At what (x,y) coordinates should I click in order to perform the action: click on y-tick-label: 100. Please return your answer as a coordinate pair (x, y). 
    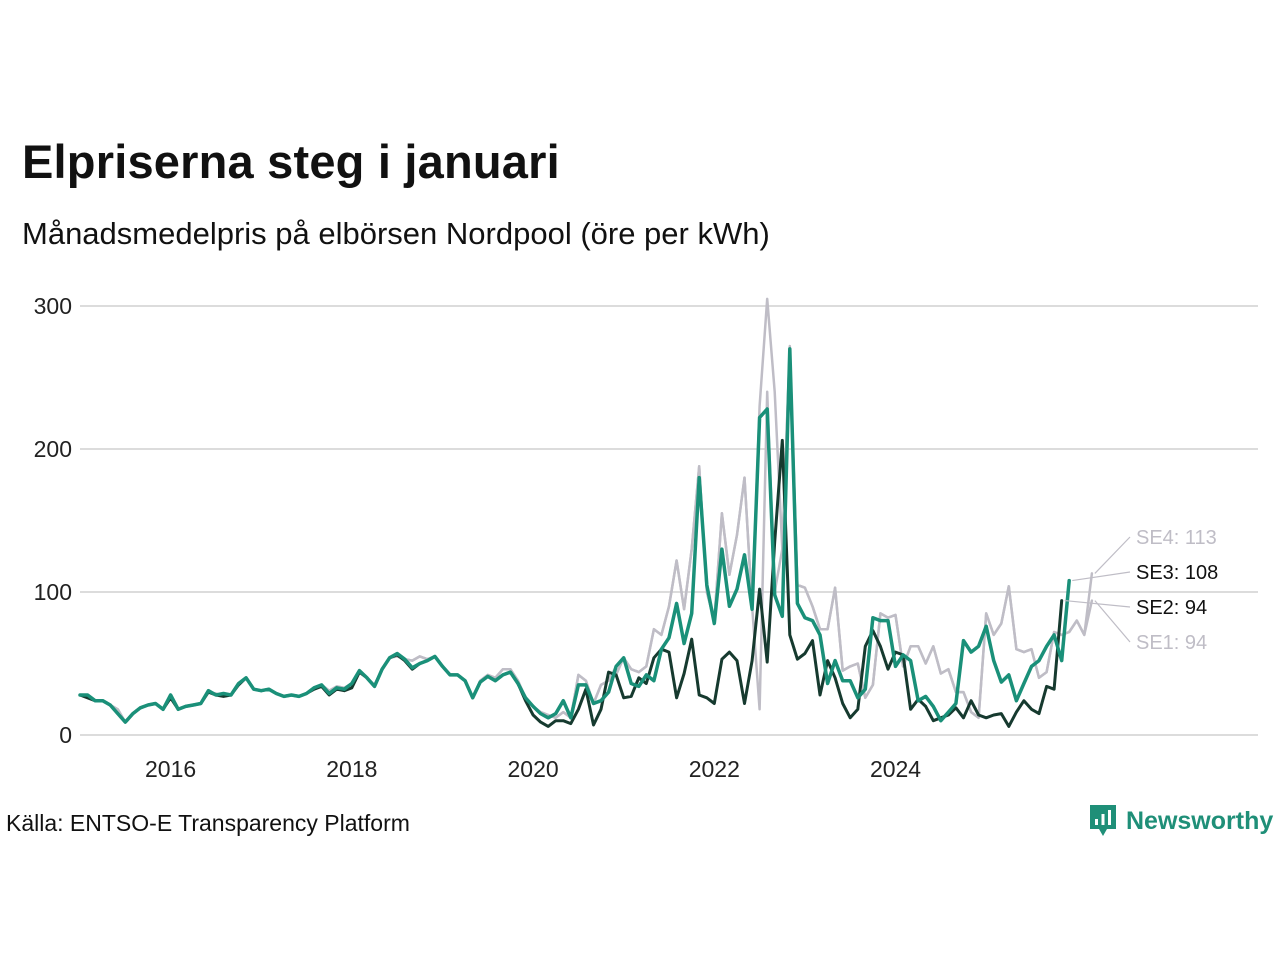
    Looking at the image, I should click on (53, 592).